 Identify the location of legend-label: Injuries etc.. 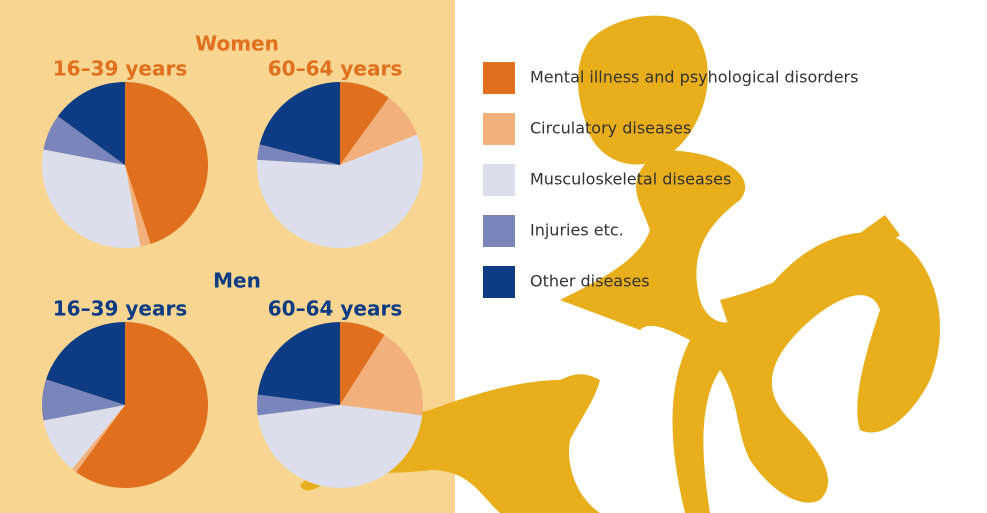
(577, 230).